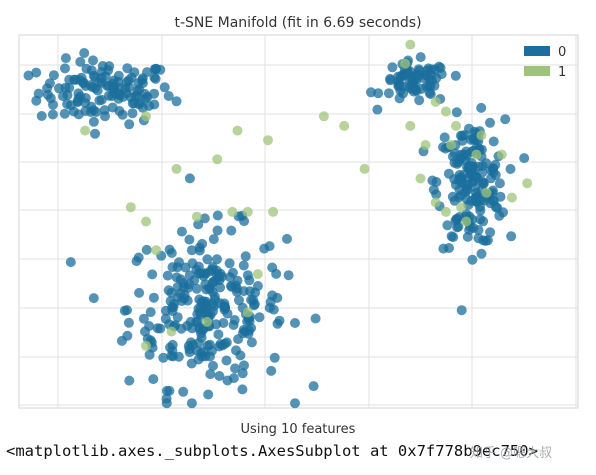 Image resolution: width=596 pixels, height=475 pixels. I want to click on chart-title: t-SNE Manifold (fit in 6.69 seconds), so click(297, 23).